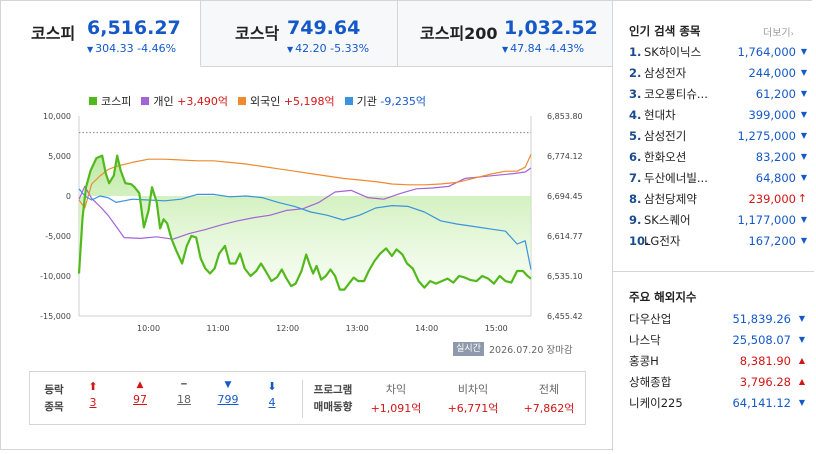  What do you see at coordinates (68, 196) in the screenshot?
I see `y-left-tick-label: 0` at bounding box center [68, 196].